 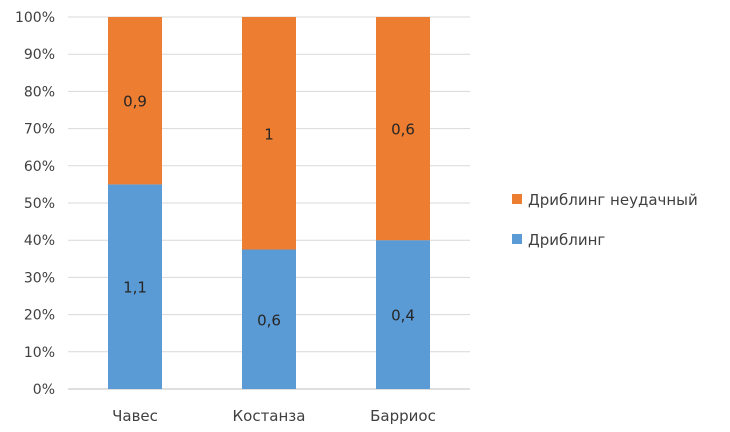 What do you see at coordinates (39, 241) in the screenshot?
I see `y-tick-label: 40%` at bounding box center [39, 241].